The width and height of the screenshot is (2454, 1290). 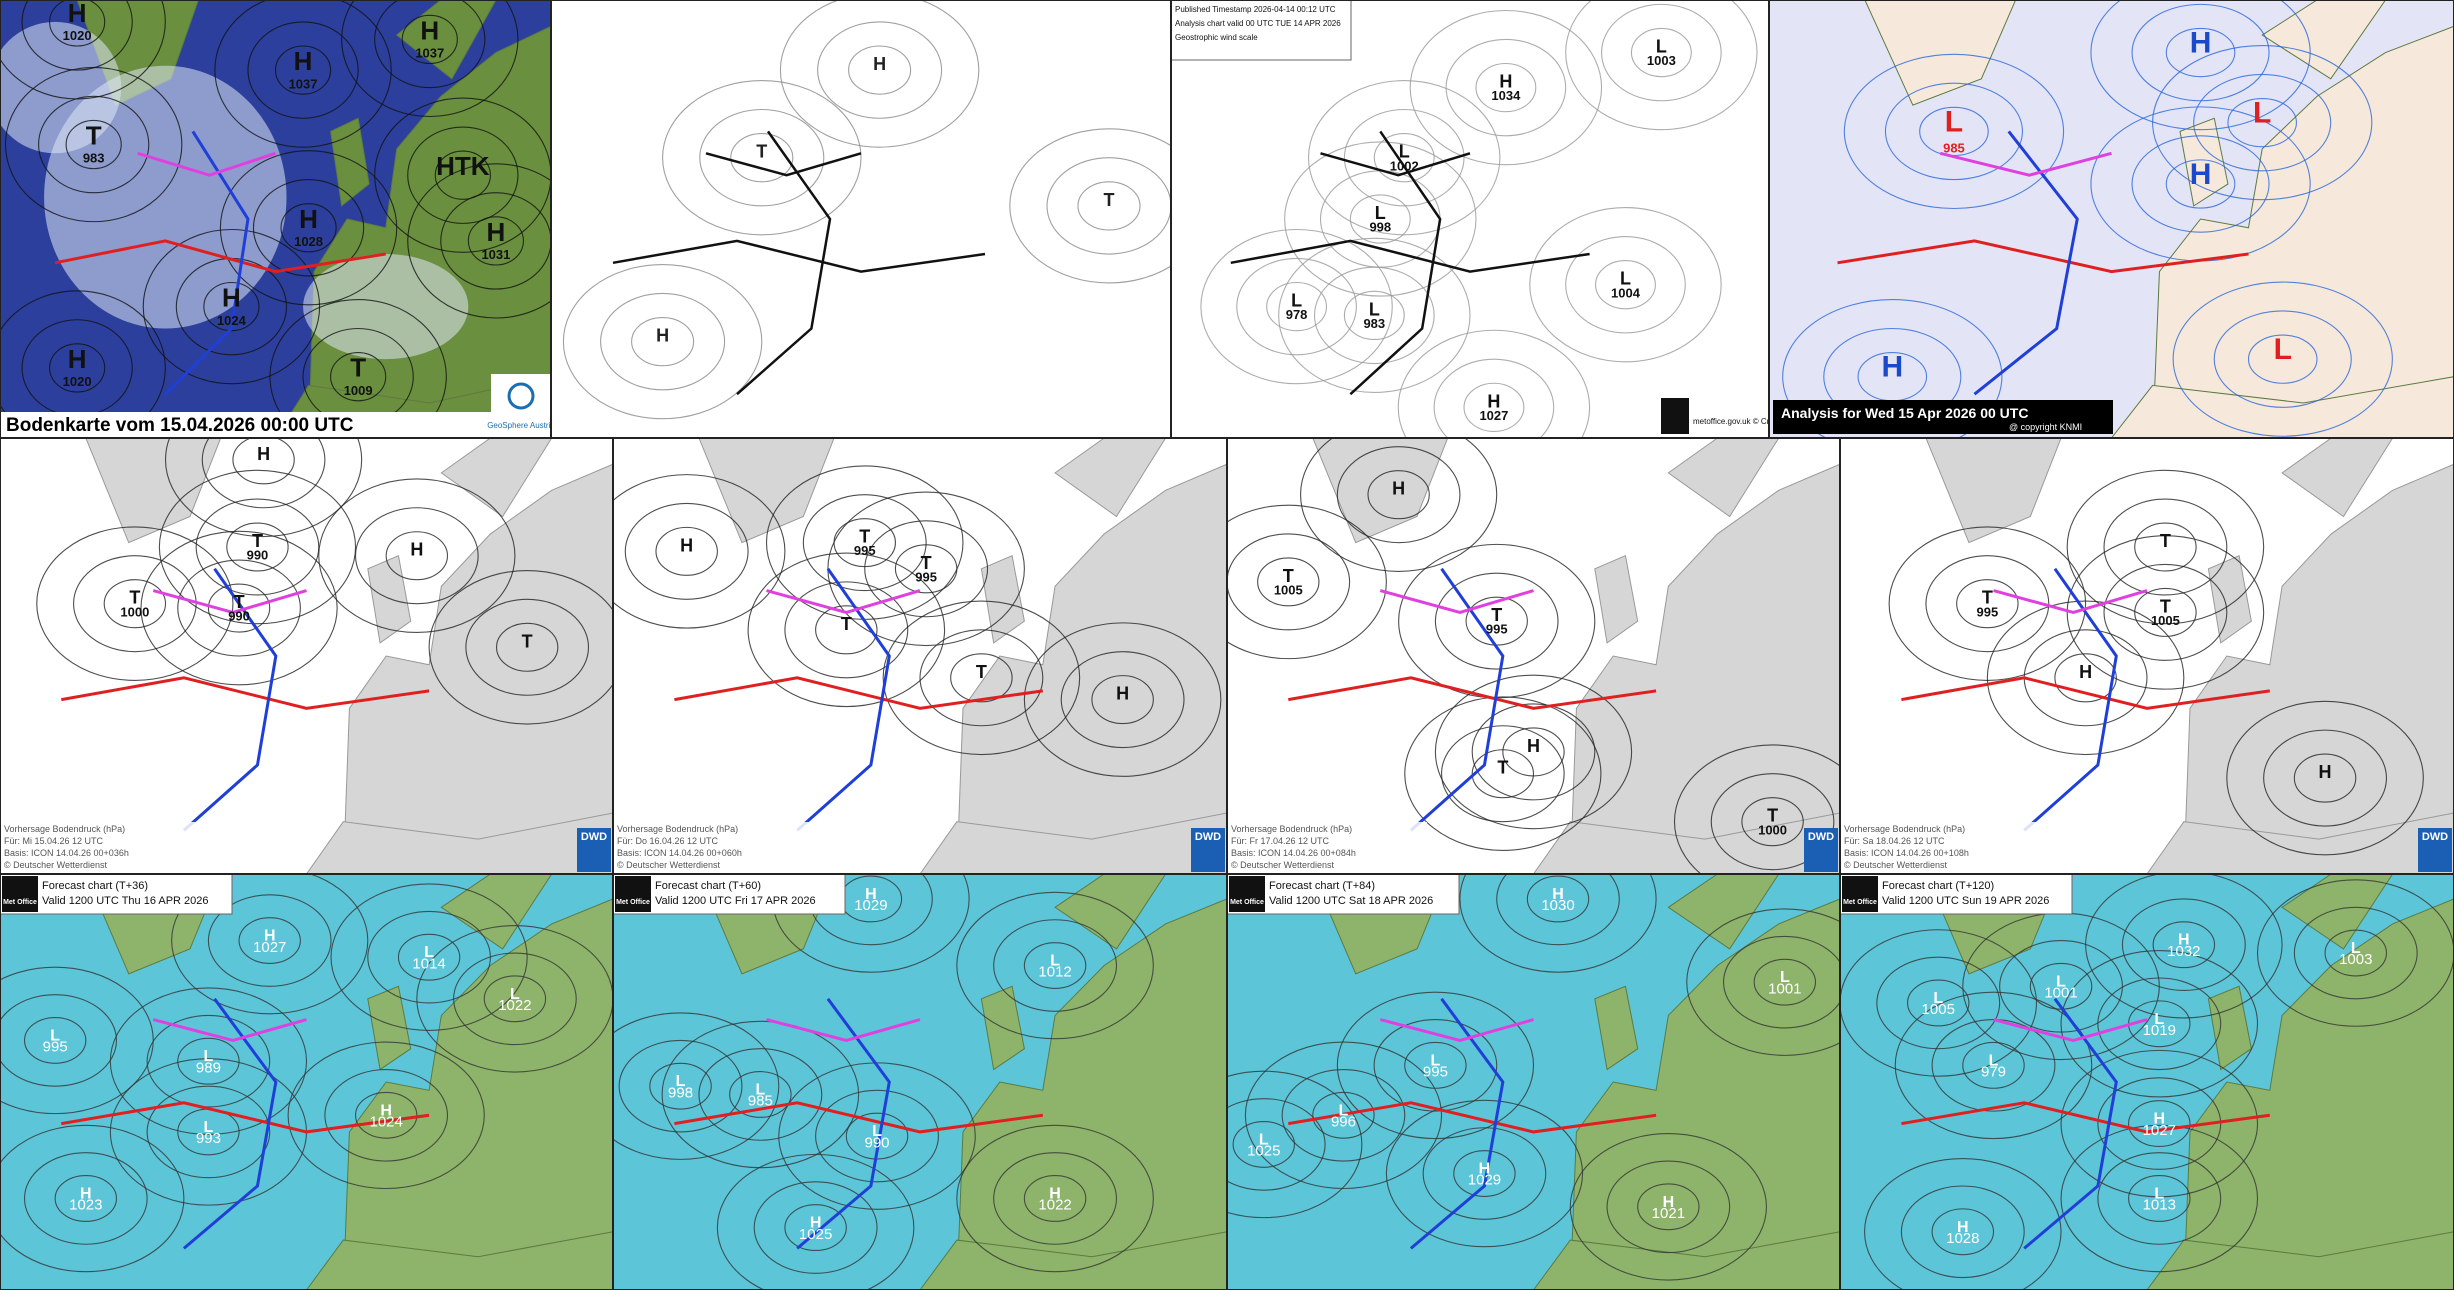 What do you see at coordinates (180, 425) in the screenshot?
I see `caption: Bodenkarte vom 15.04.2026 00:00 UTC` at bounding box center [180, 425].